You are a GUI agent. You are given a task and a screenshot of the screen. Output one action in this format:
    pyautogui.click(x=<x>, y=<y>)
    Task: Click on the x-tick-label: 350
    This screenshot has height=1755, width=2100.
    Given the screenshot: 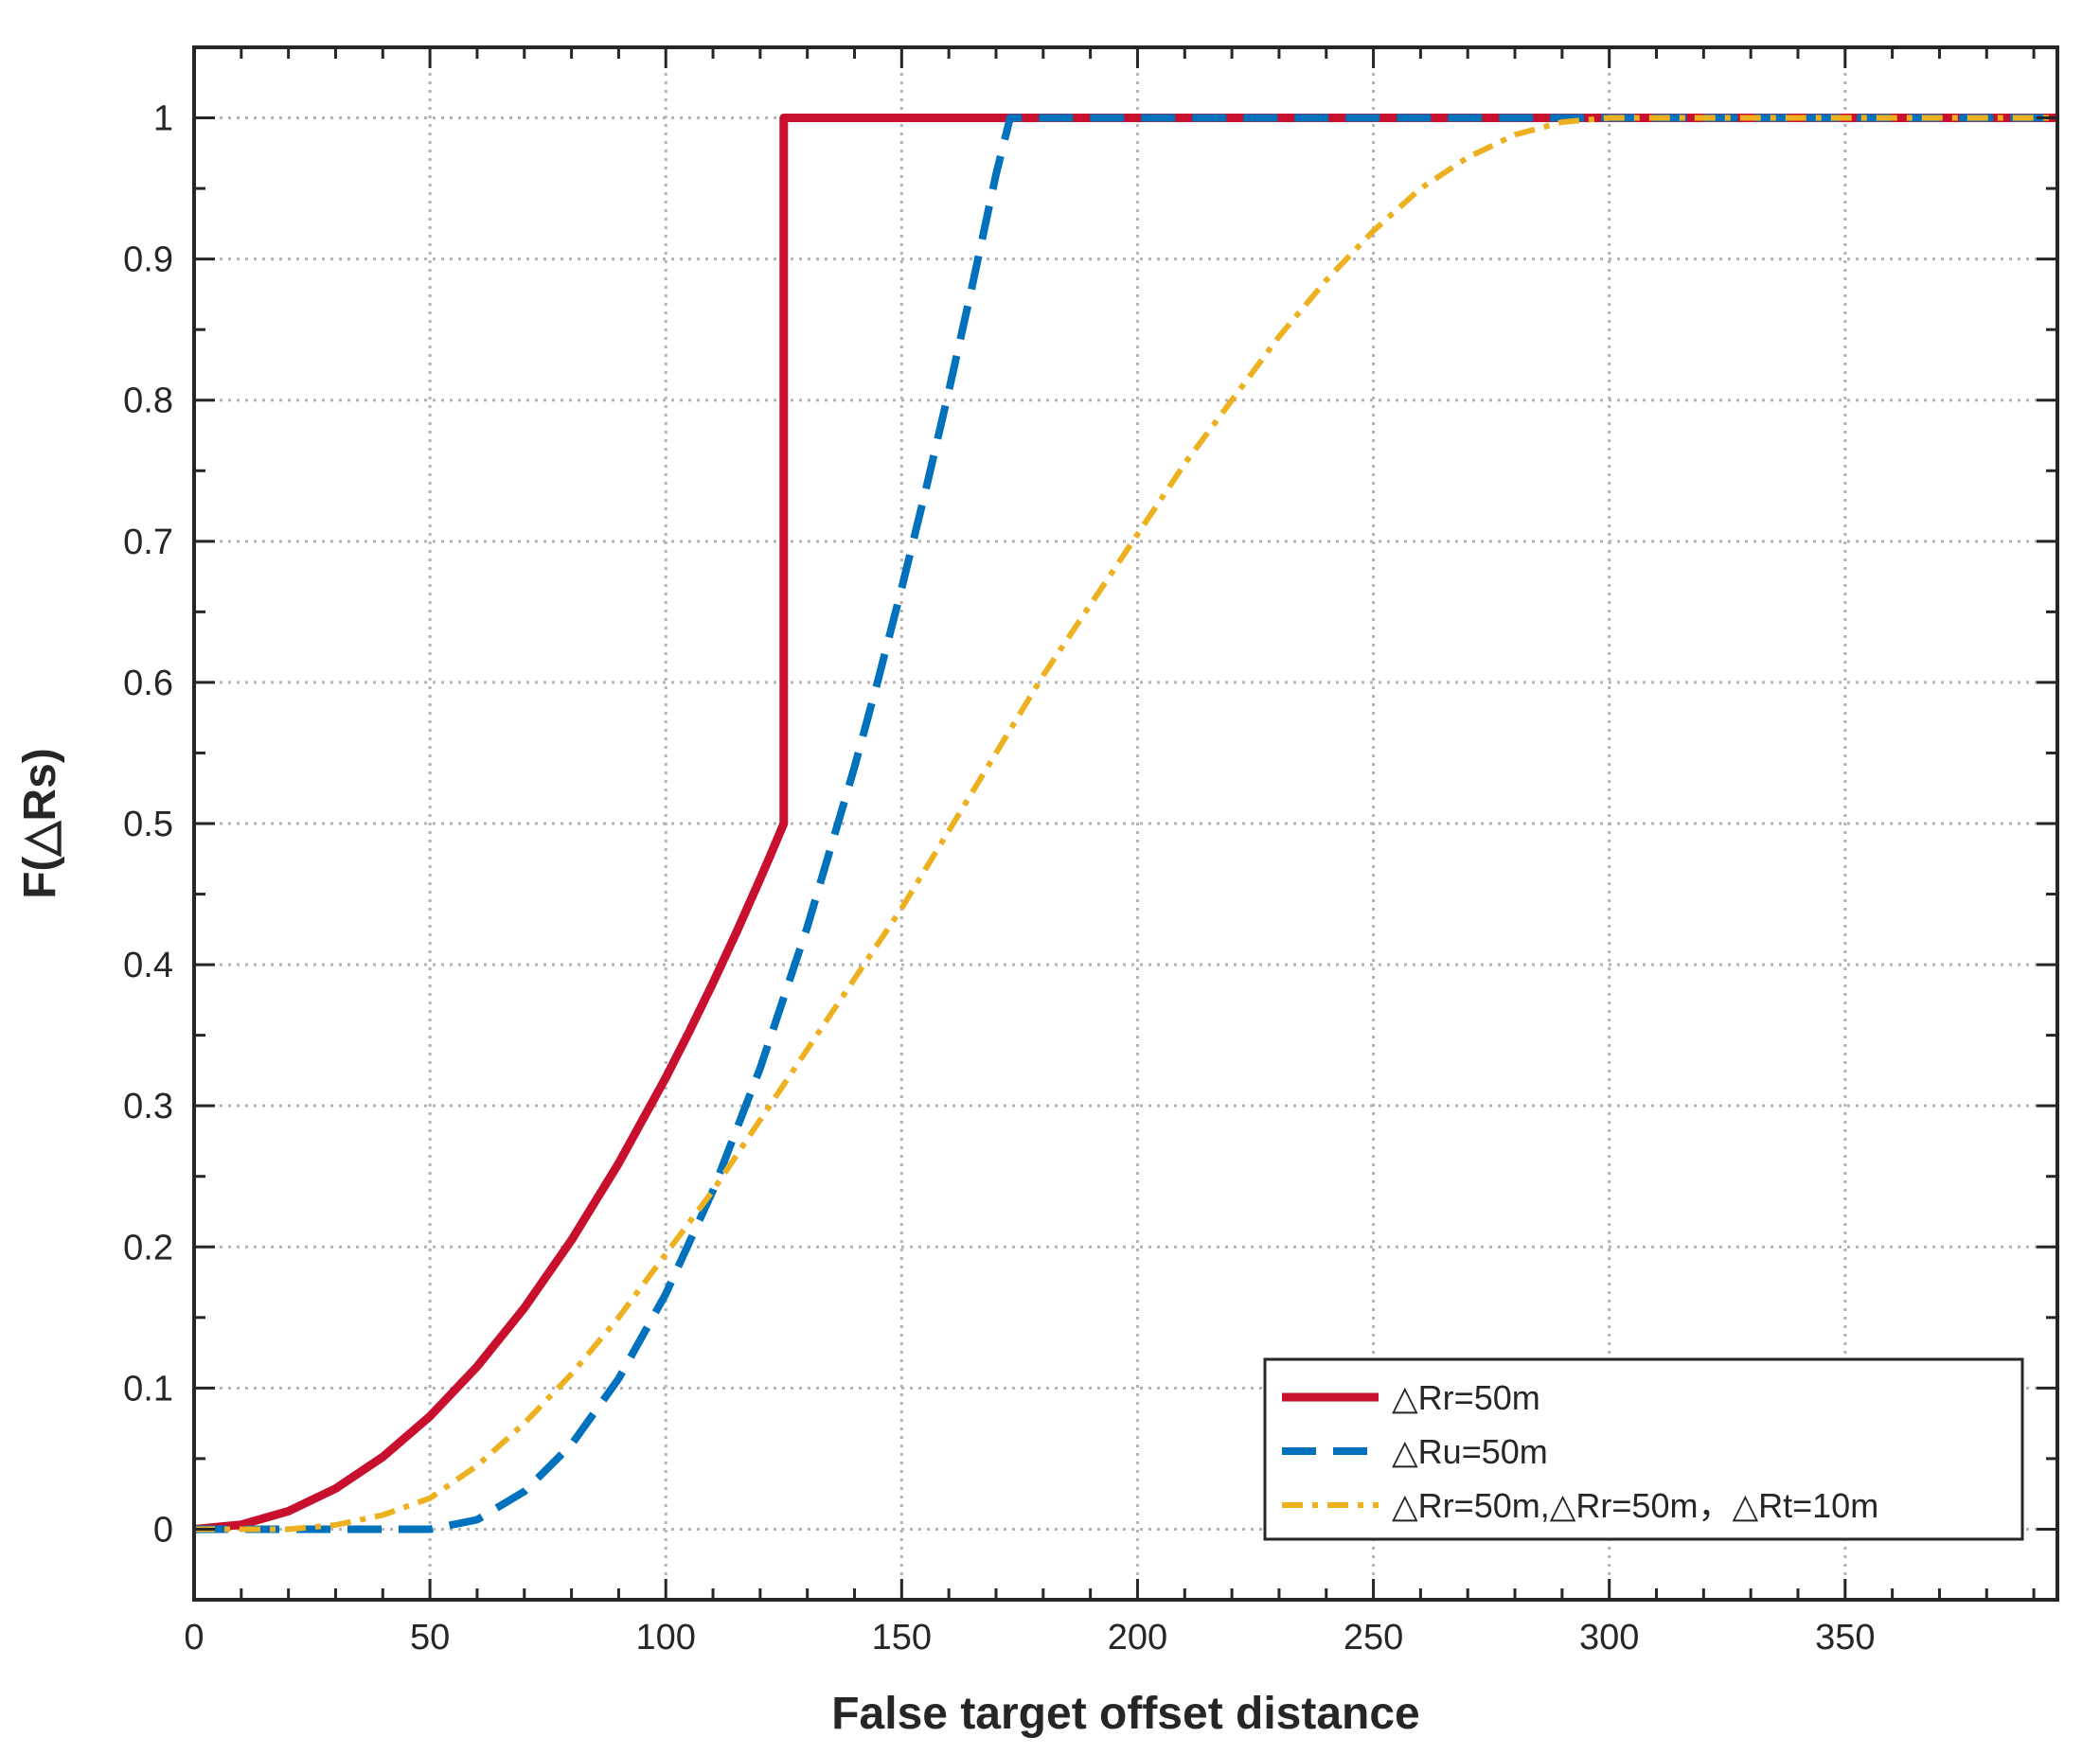 What is the action you would take?
    pyautogui.click(x=1845, y=1638)
    